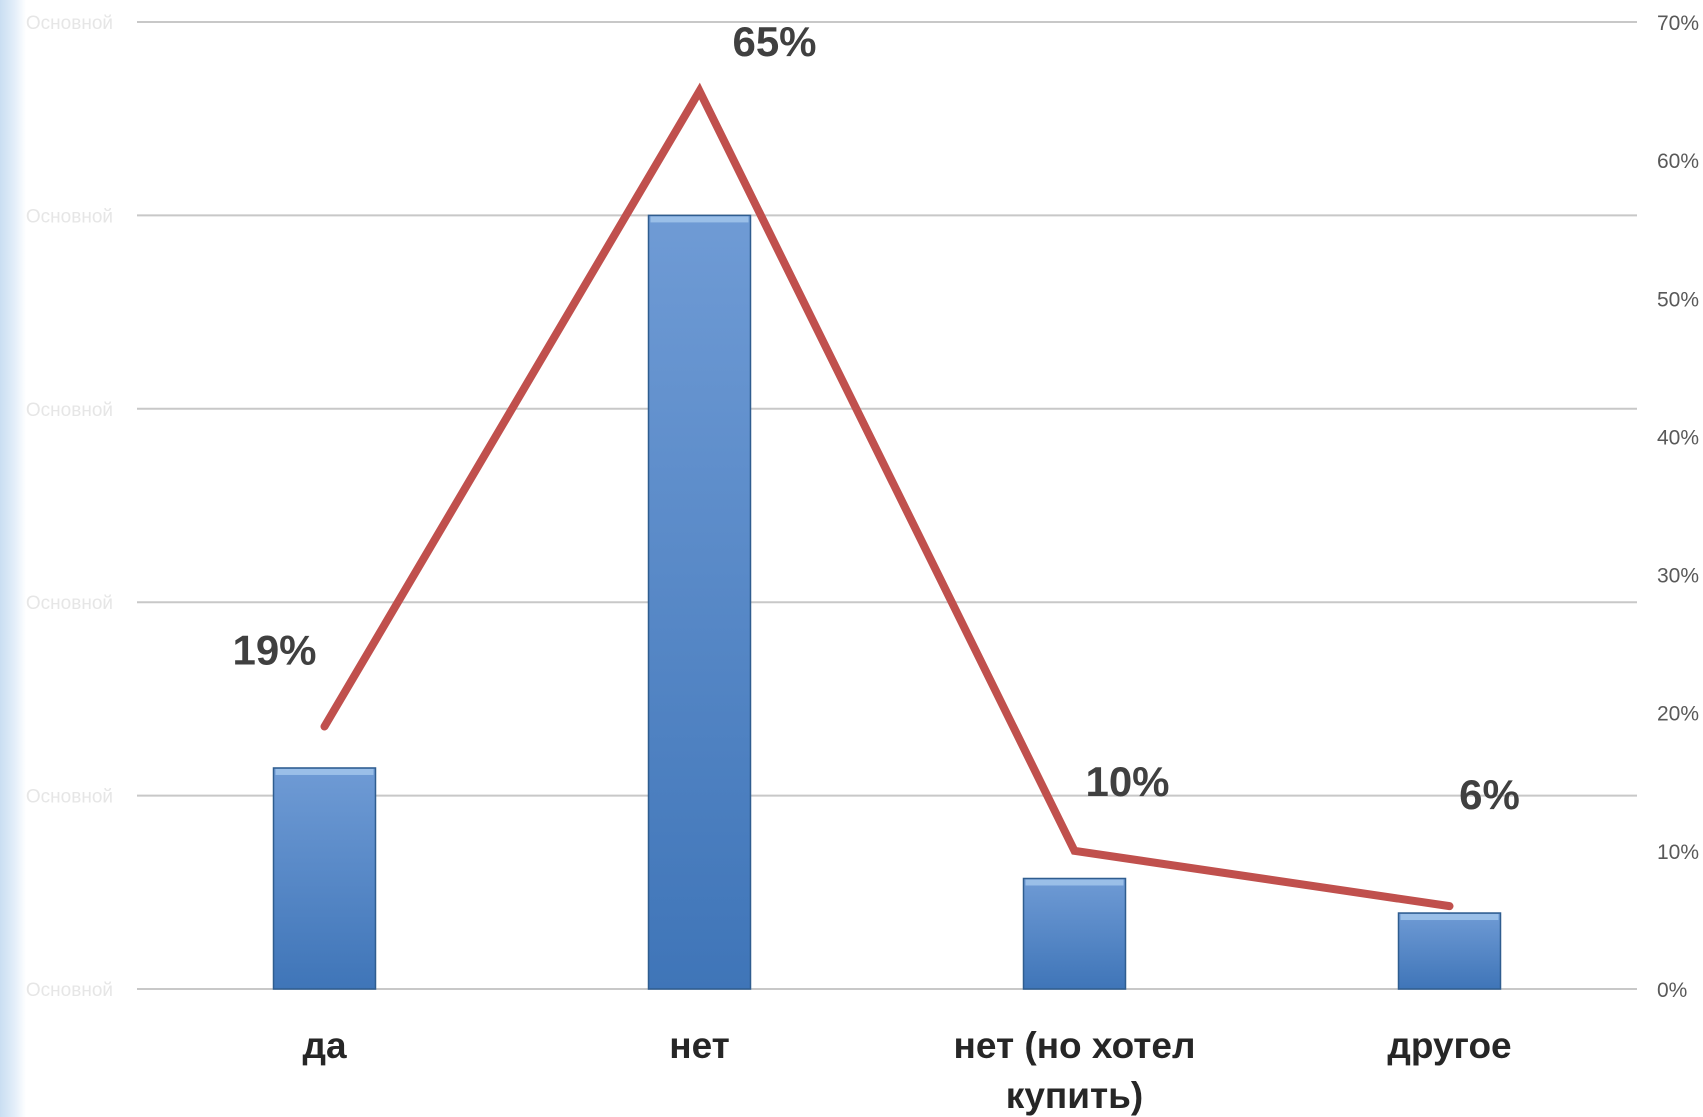 The height and width of the screenshot is (1117, 1703). What do you see at coordinates (1678, 299) in the screenshot?
I see `right-axis-tick-label: 50%` at bounding box center [1678, 299].